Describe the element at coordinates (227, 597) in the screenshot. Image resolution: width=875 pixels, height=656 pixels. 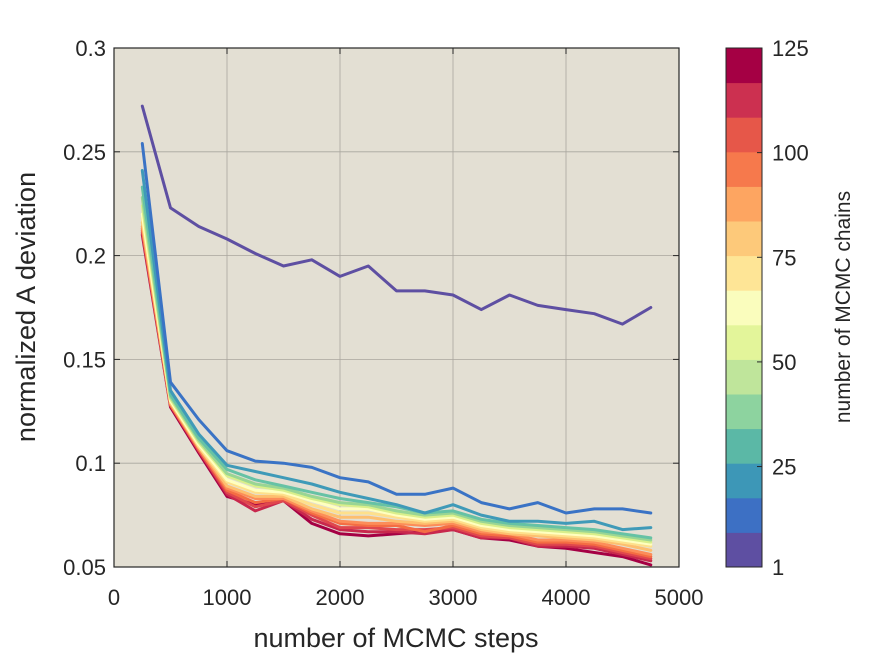
I see `x-tick-label: 1000` at that location.